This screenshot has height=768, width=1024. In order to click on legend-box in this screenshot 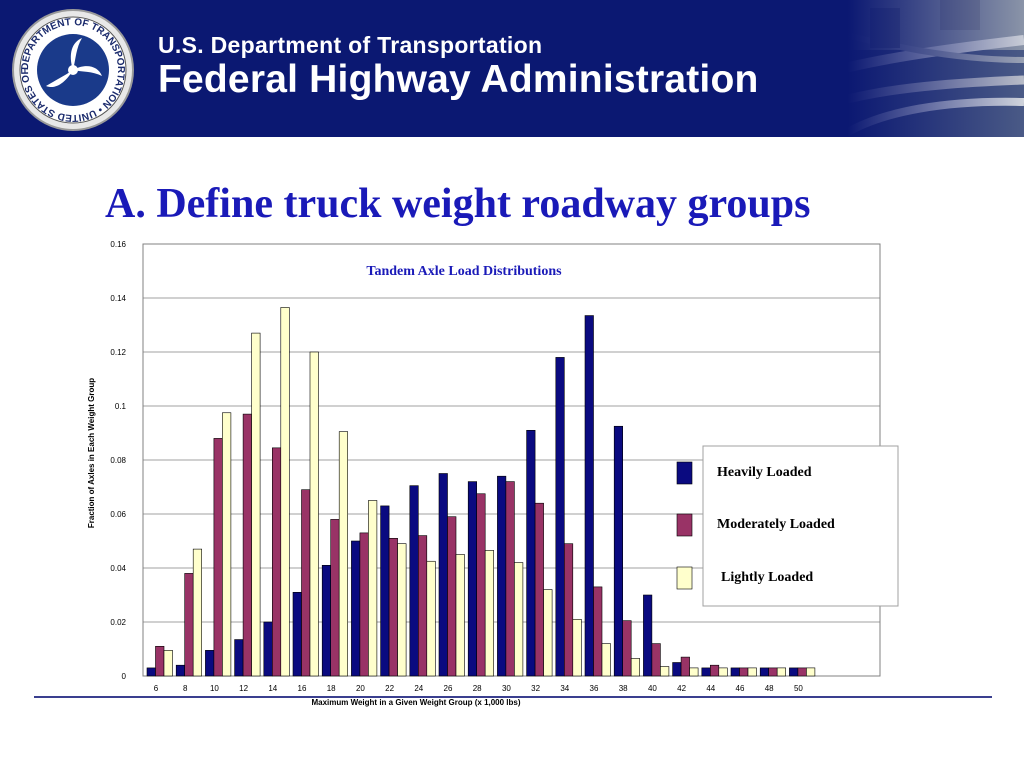, I will do `click(800, 526)`.